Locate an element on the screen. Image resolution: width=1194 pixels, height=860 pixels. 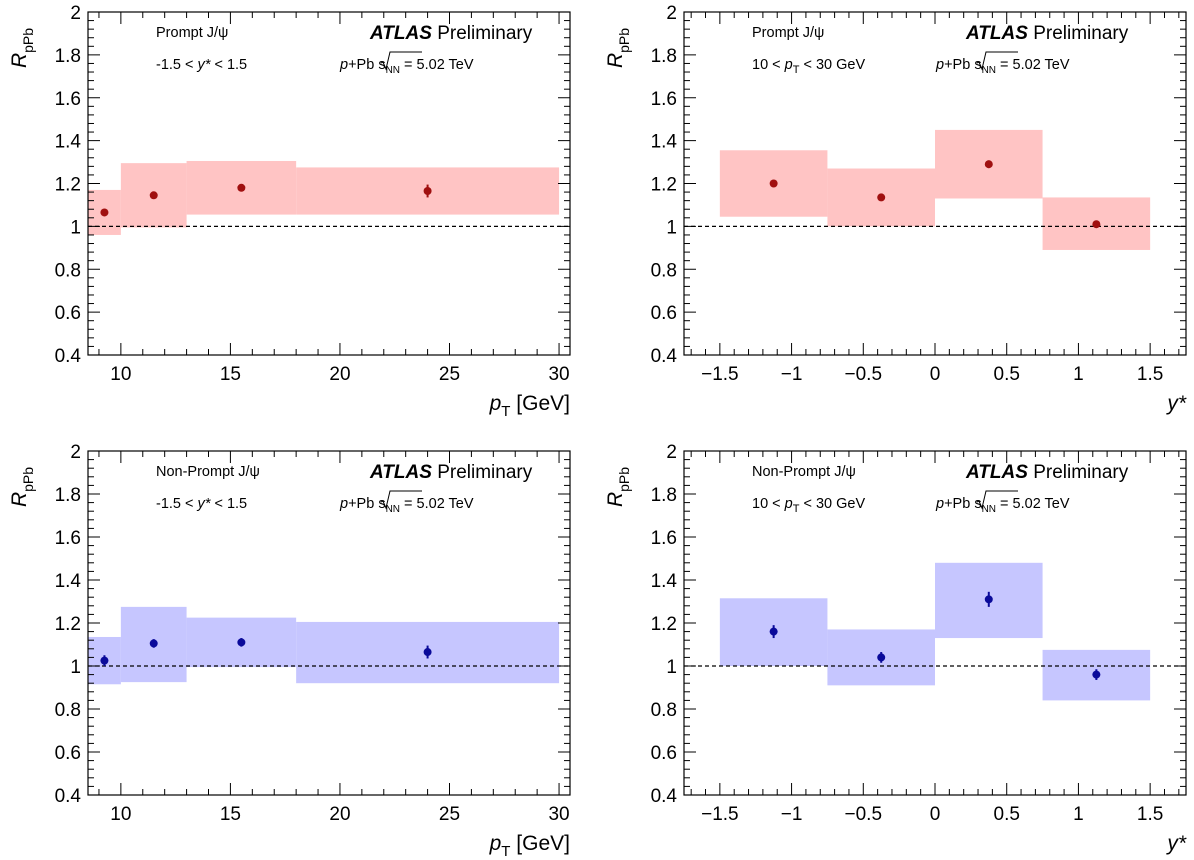
y-axis-title: RpPb is located at coordinates (22, 487).